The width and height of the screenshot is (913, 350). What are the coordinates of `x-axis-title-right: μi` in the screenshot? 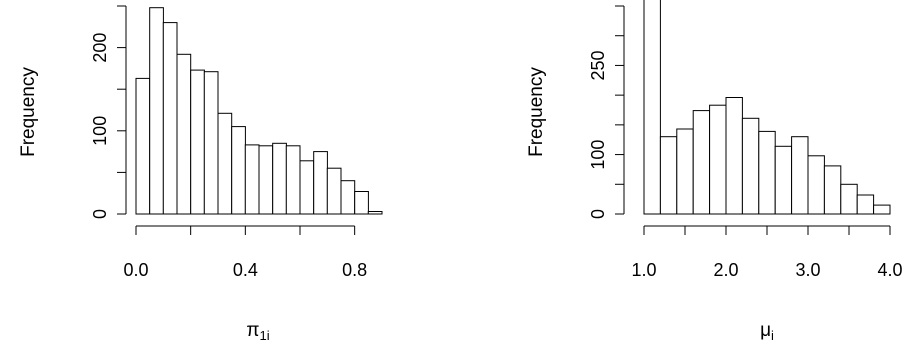 It's located at (767, 331).